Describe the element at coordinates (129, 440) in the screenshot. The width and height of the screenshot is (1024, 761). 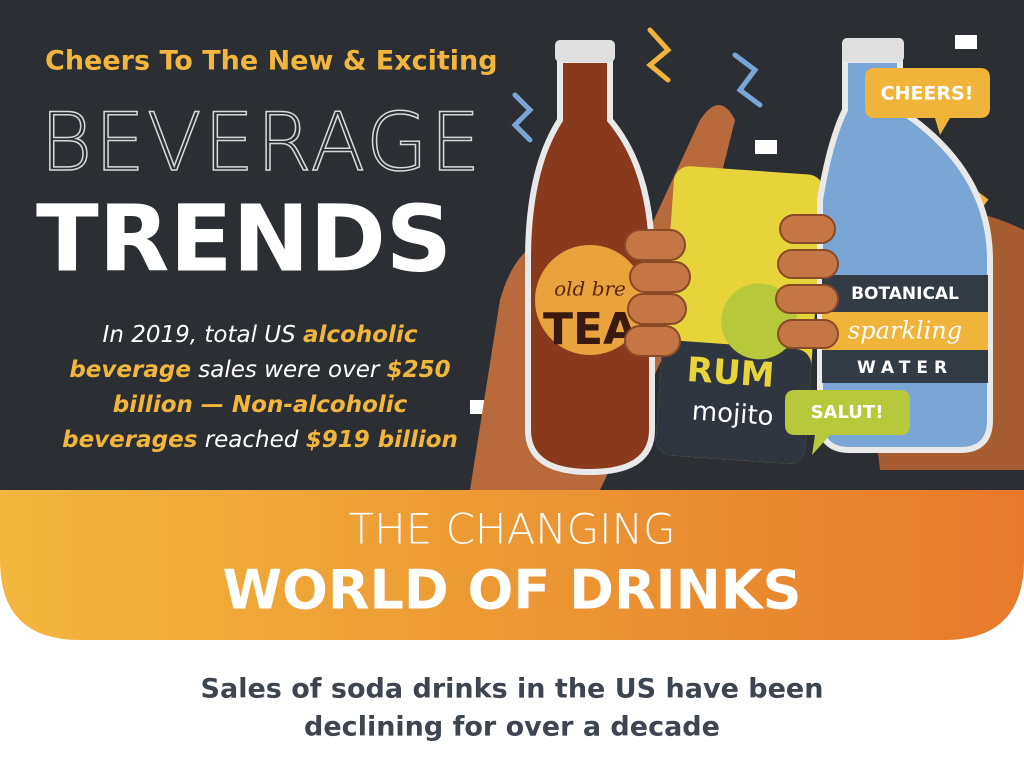
I see `intro-segment: beverages` at that location.